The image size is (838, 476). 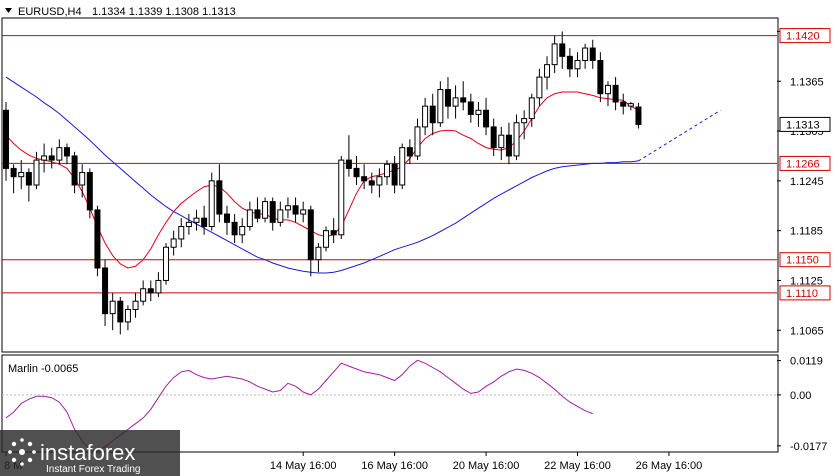 I want to click on time-tick-label: 16 May 16:00, so click(x=394, y=466).